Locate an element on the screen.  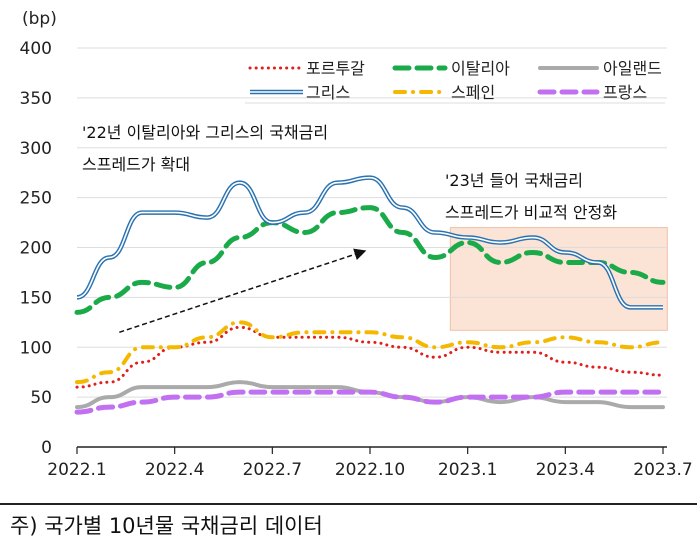
divider is located at coordinates (348, 504).